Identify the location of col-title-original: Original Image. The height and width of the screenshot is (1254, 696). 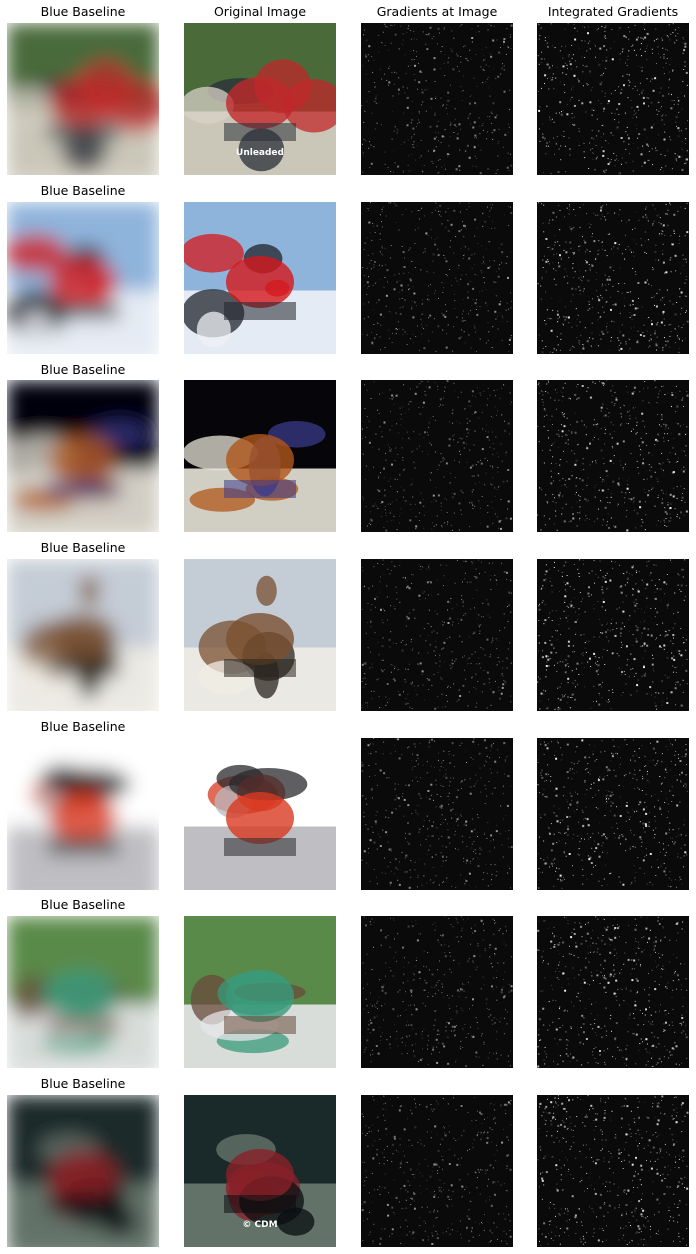
(260, 11).